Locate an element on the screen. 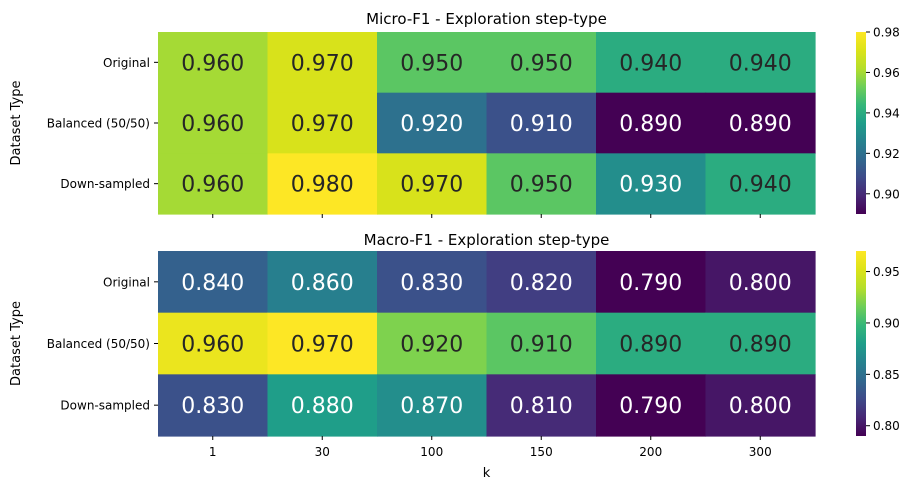  x-tick-label: 150 is located at coordinates (541, 452).